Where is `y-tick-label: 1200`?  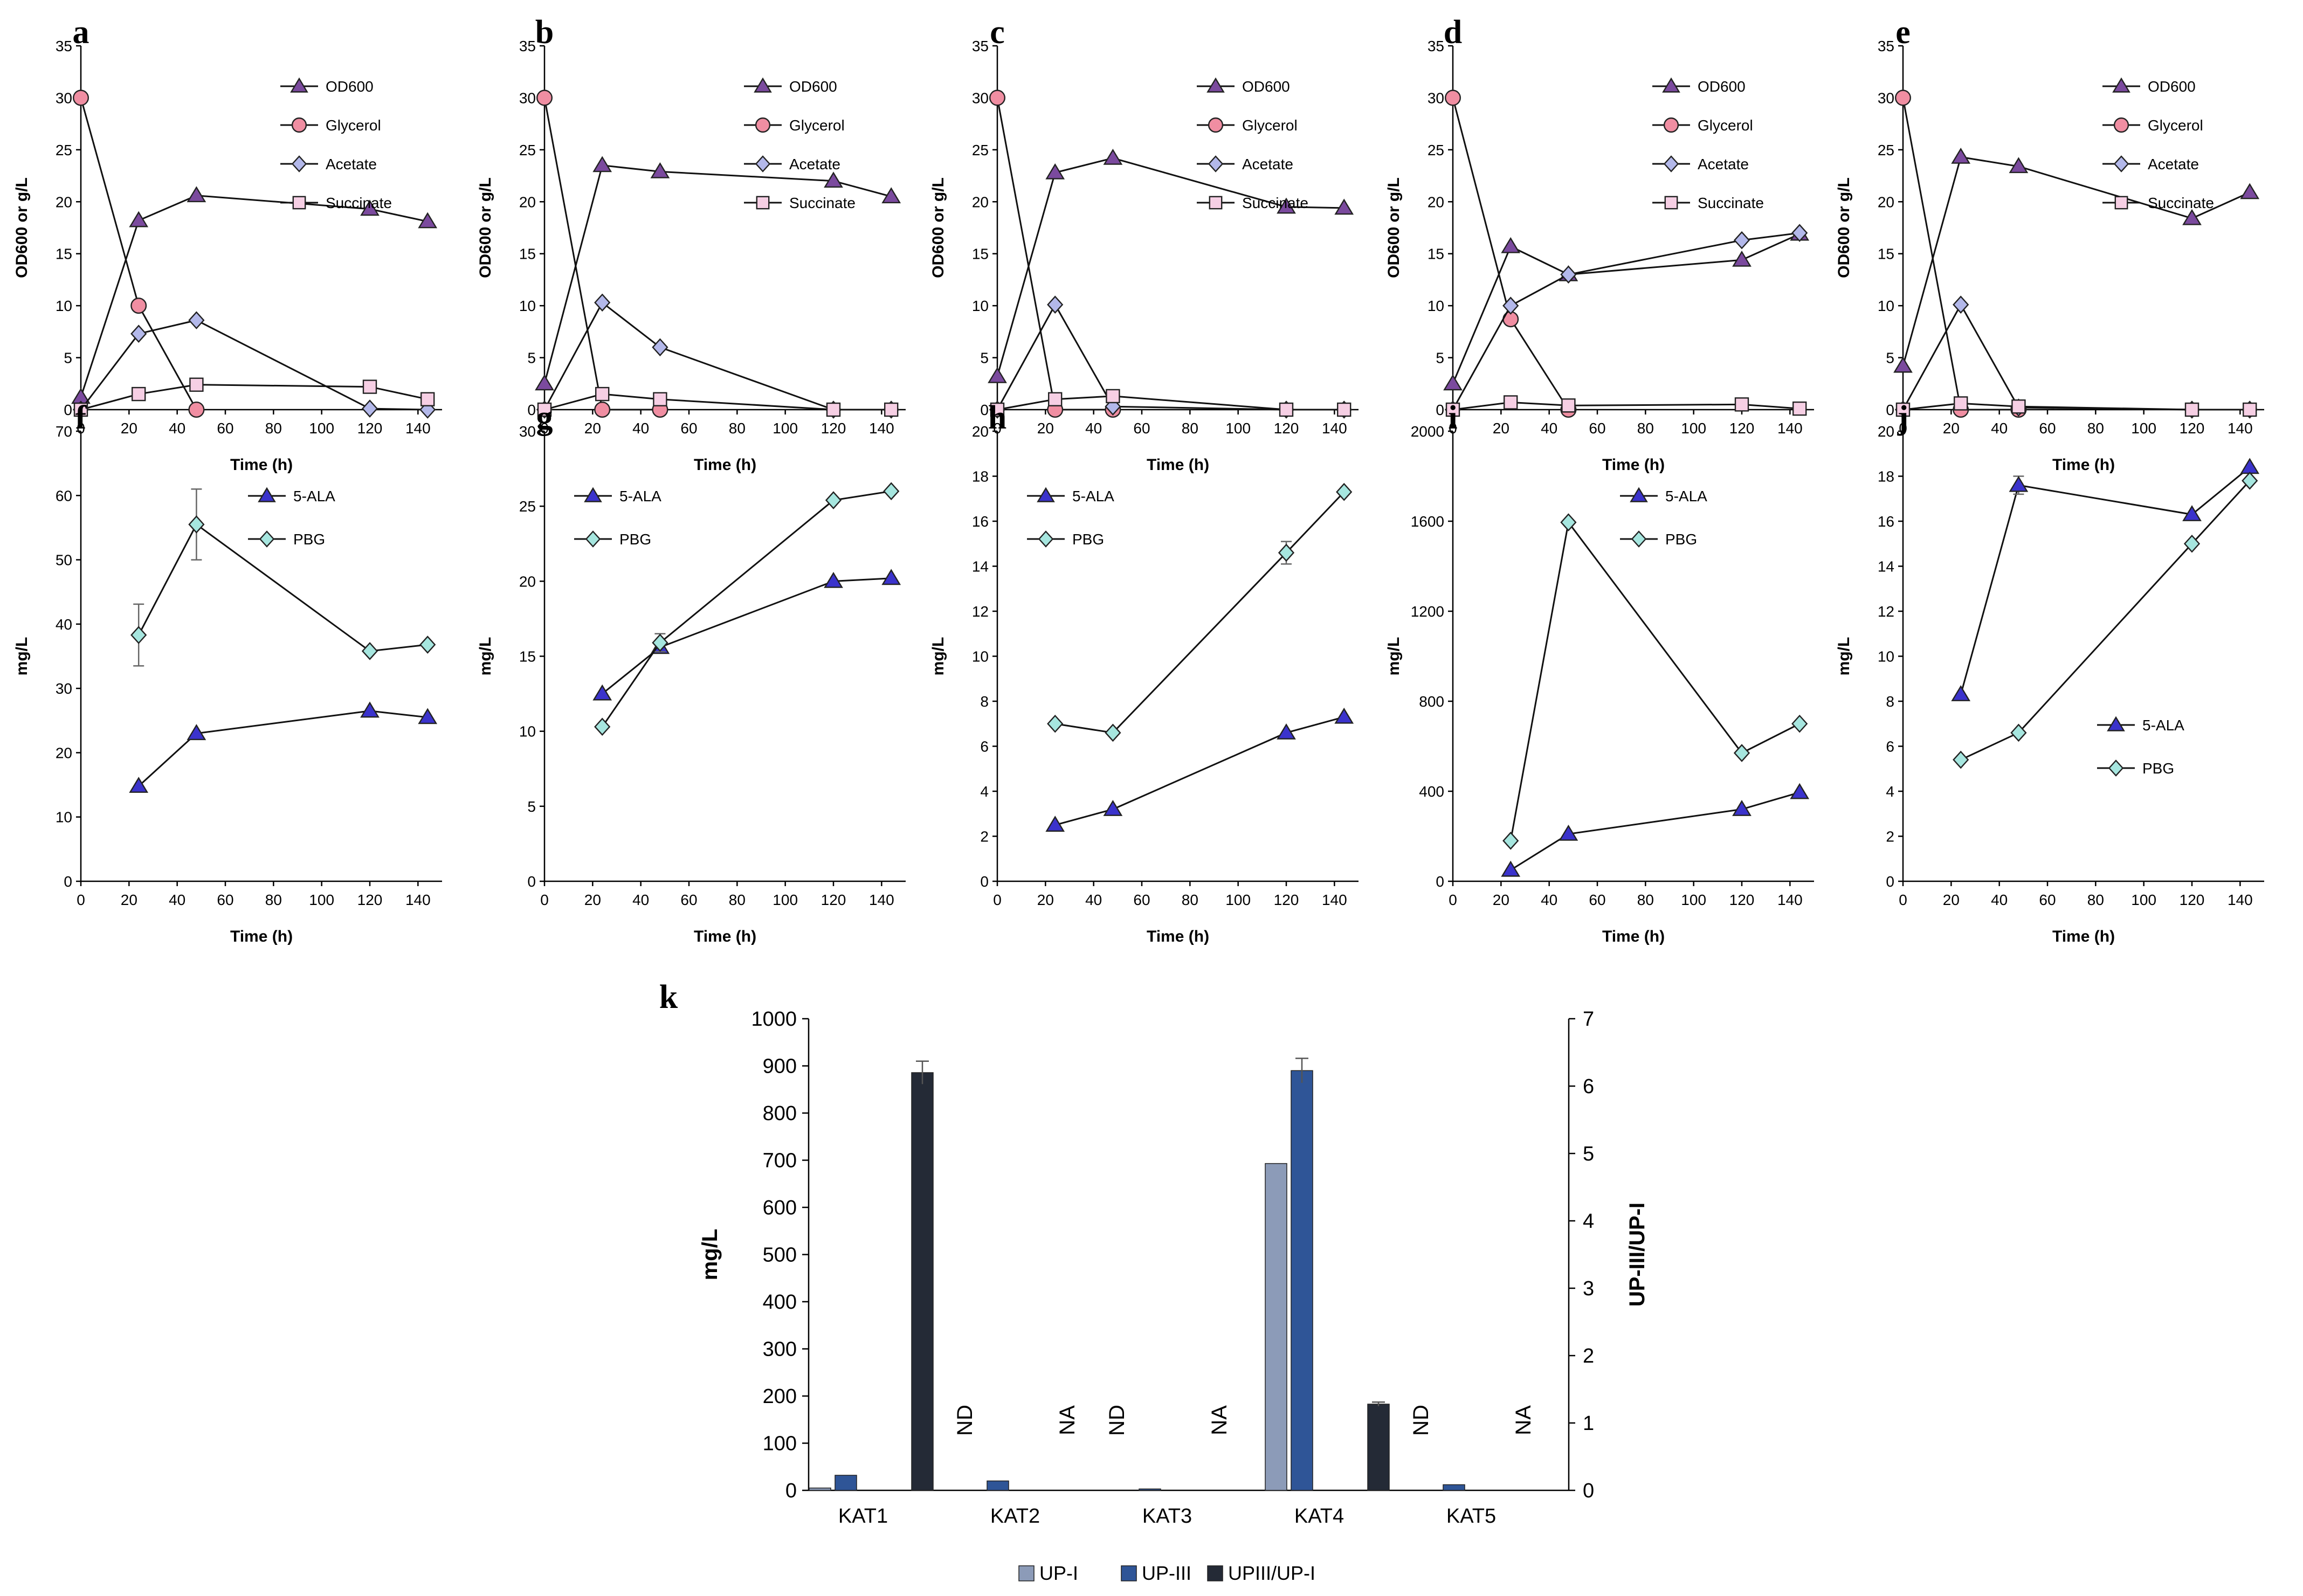 y-tick-label: 1200 is located at coordinates (1428, 611).